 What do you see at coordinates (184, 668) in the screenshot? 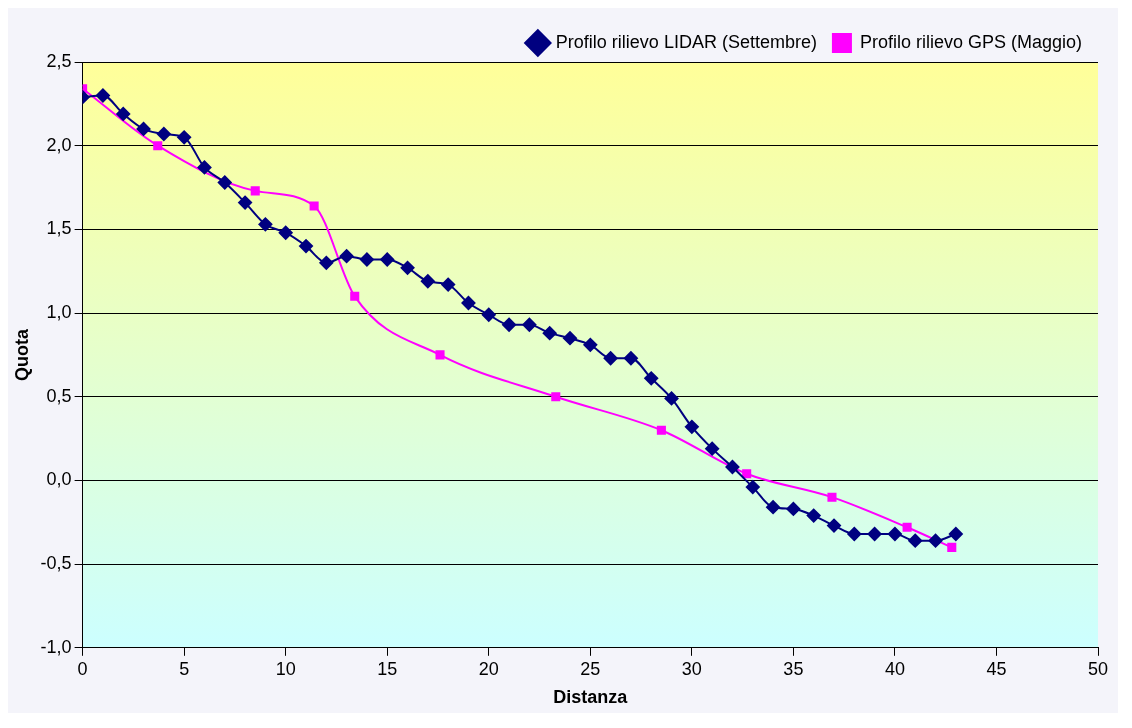
I see `x-tick-label: 5` at bounding box center [184, 668].